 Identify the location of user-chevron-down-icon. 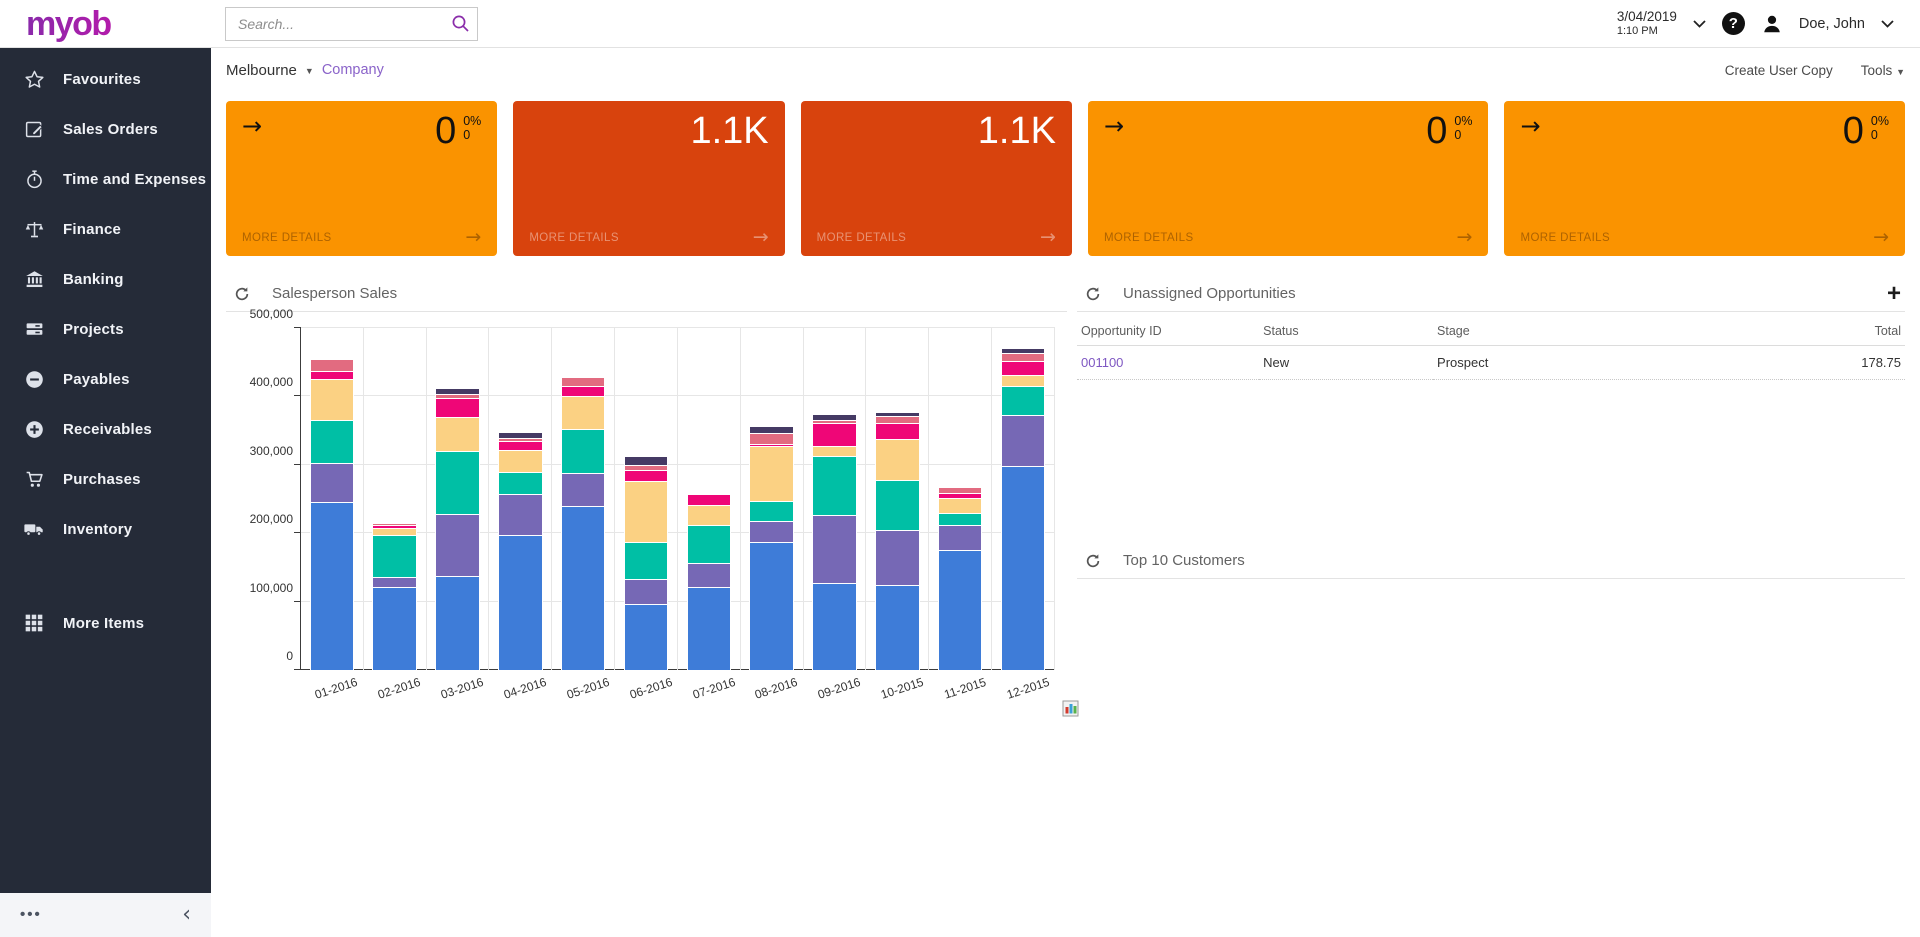
(1887, 23).